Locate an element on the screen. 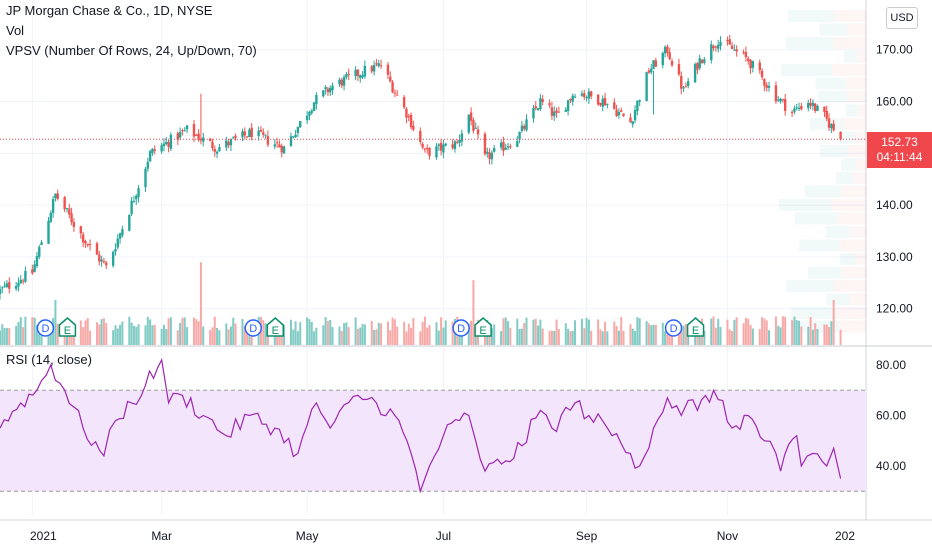 The image size is (932, 555). volume-legend: Vol is located at coordinates (15, 30).